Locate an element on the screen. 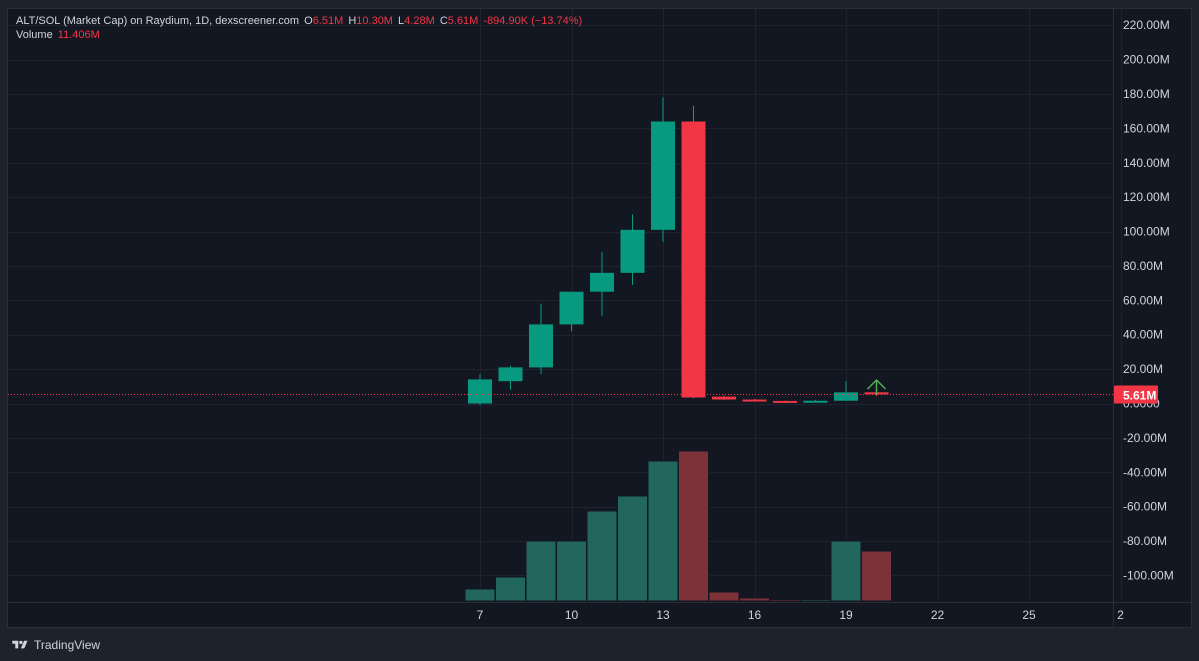  y-tick-label: 60.00M is located at coordinates (1143, 300).